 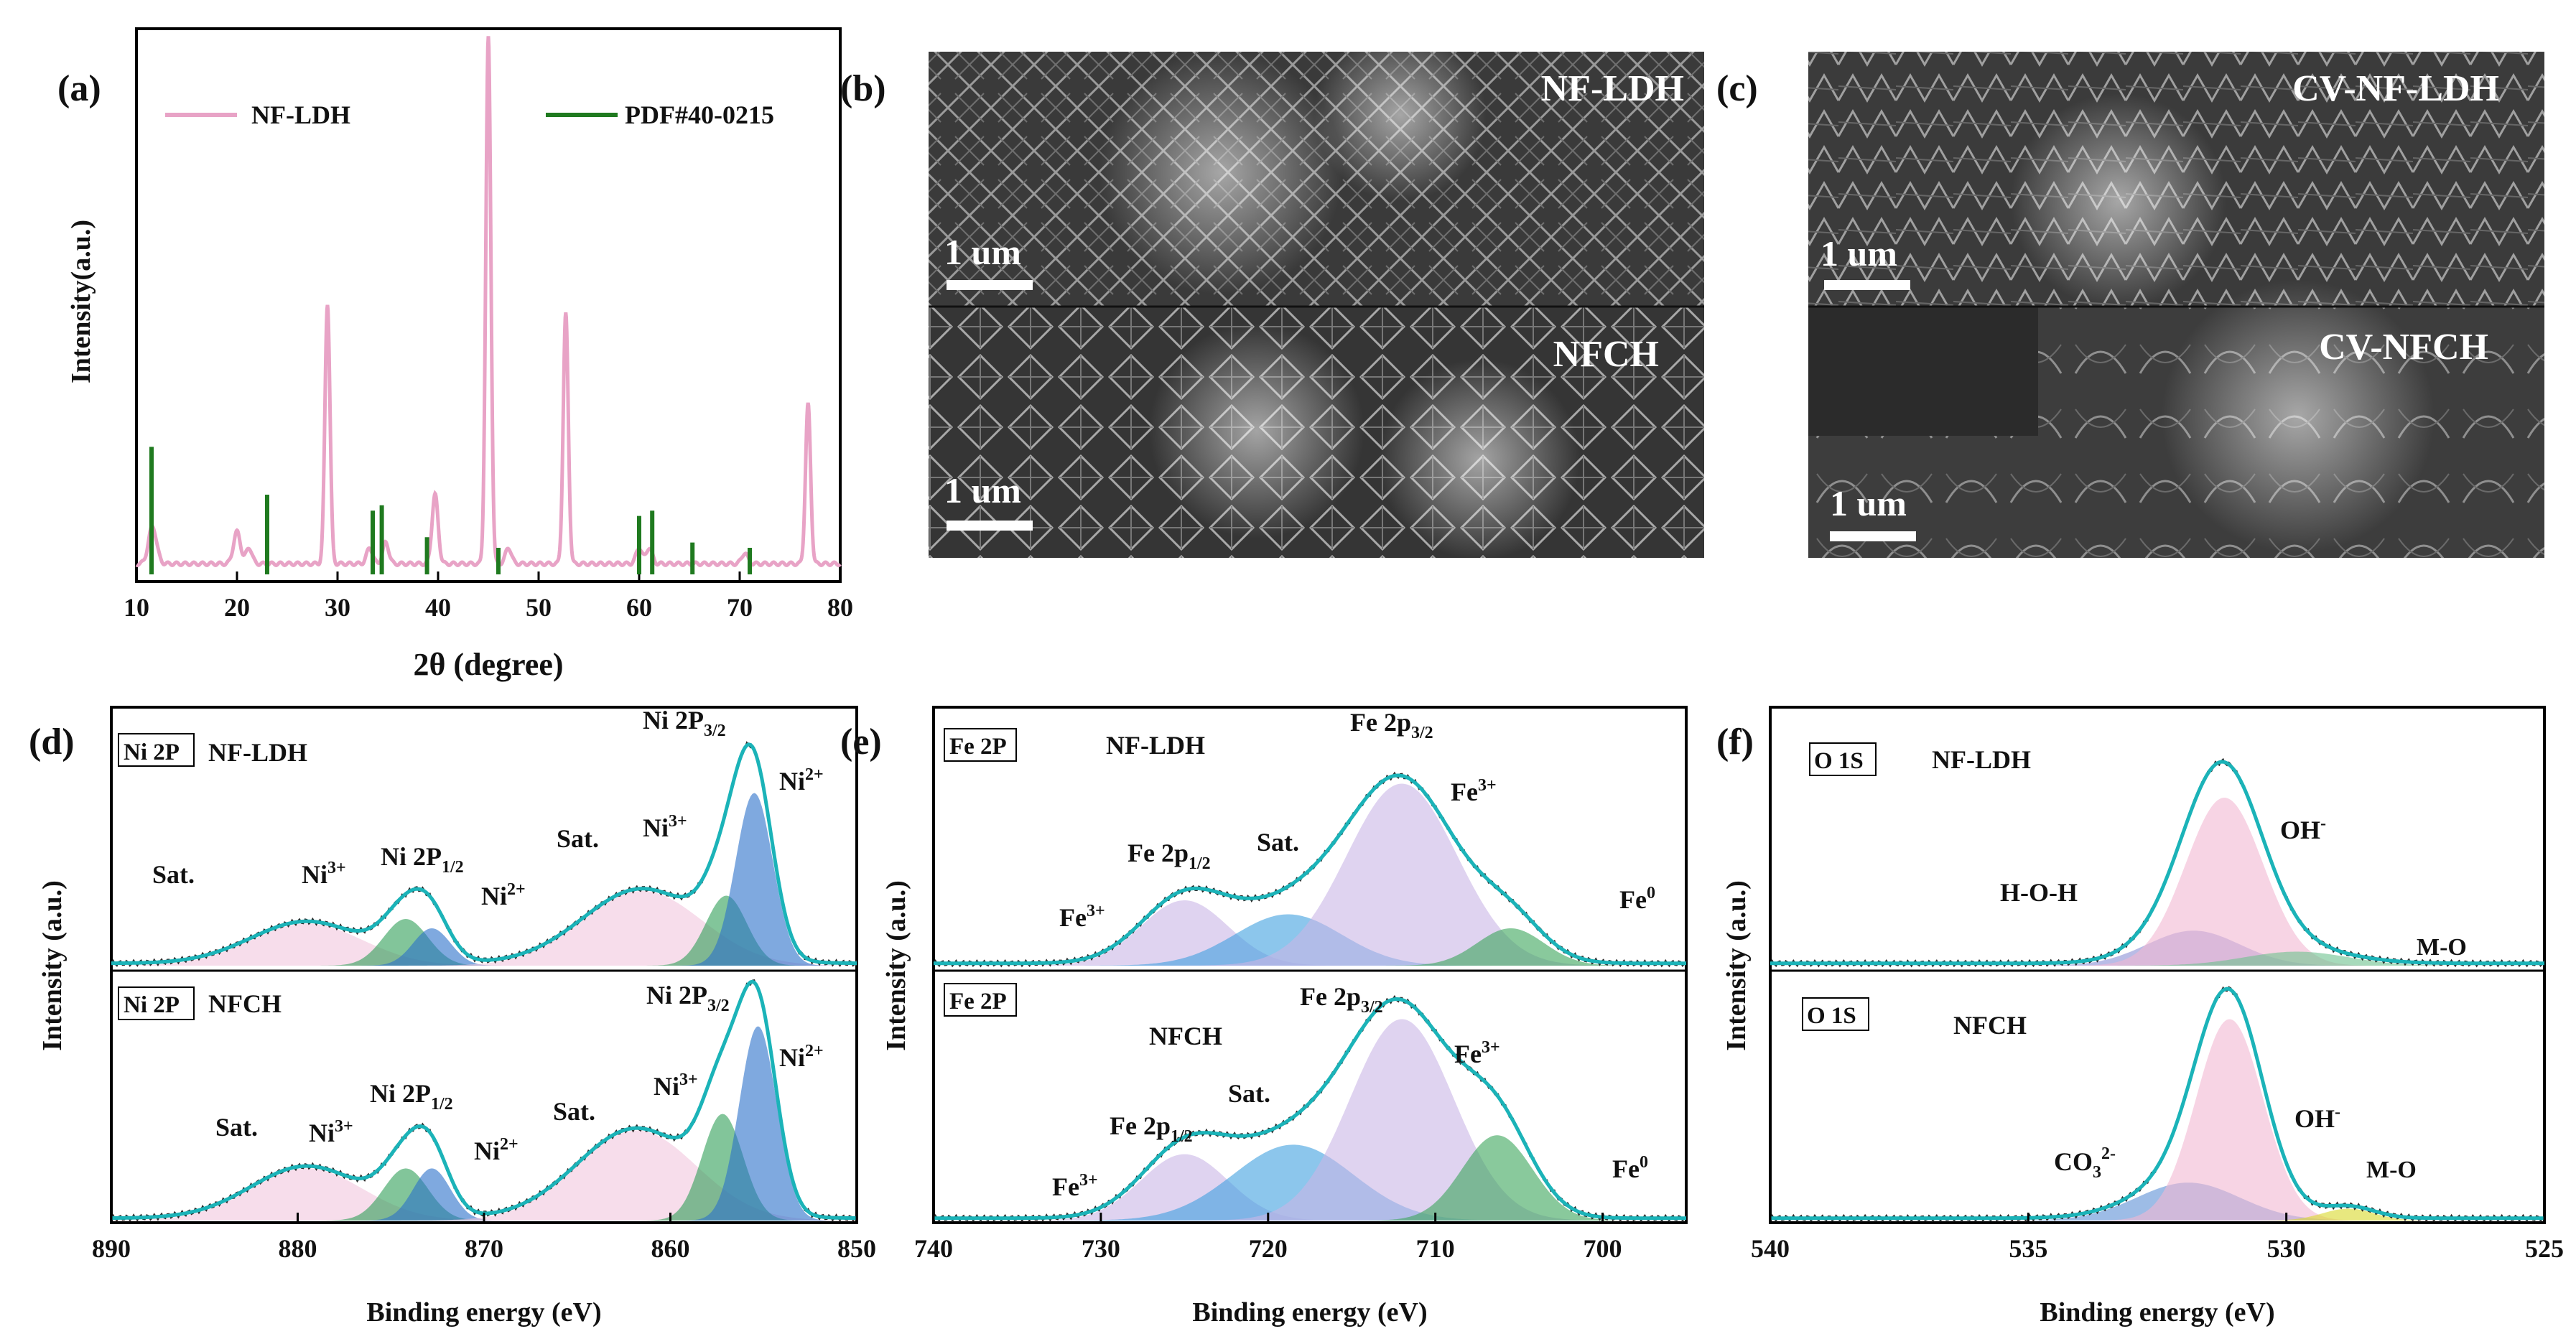 I want to click on panel-a-frame, so click(x=489, y=305).